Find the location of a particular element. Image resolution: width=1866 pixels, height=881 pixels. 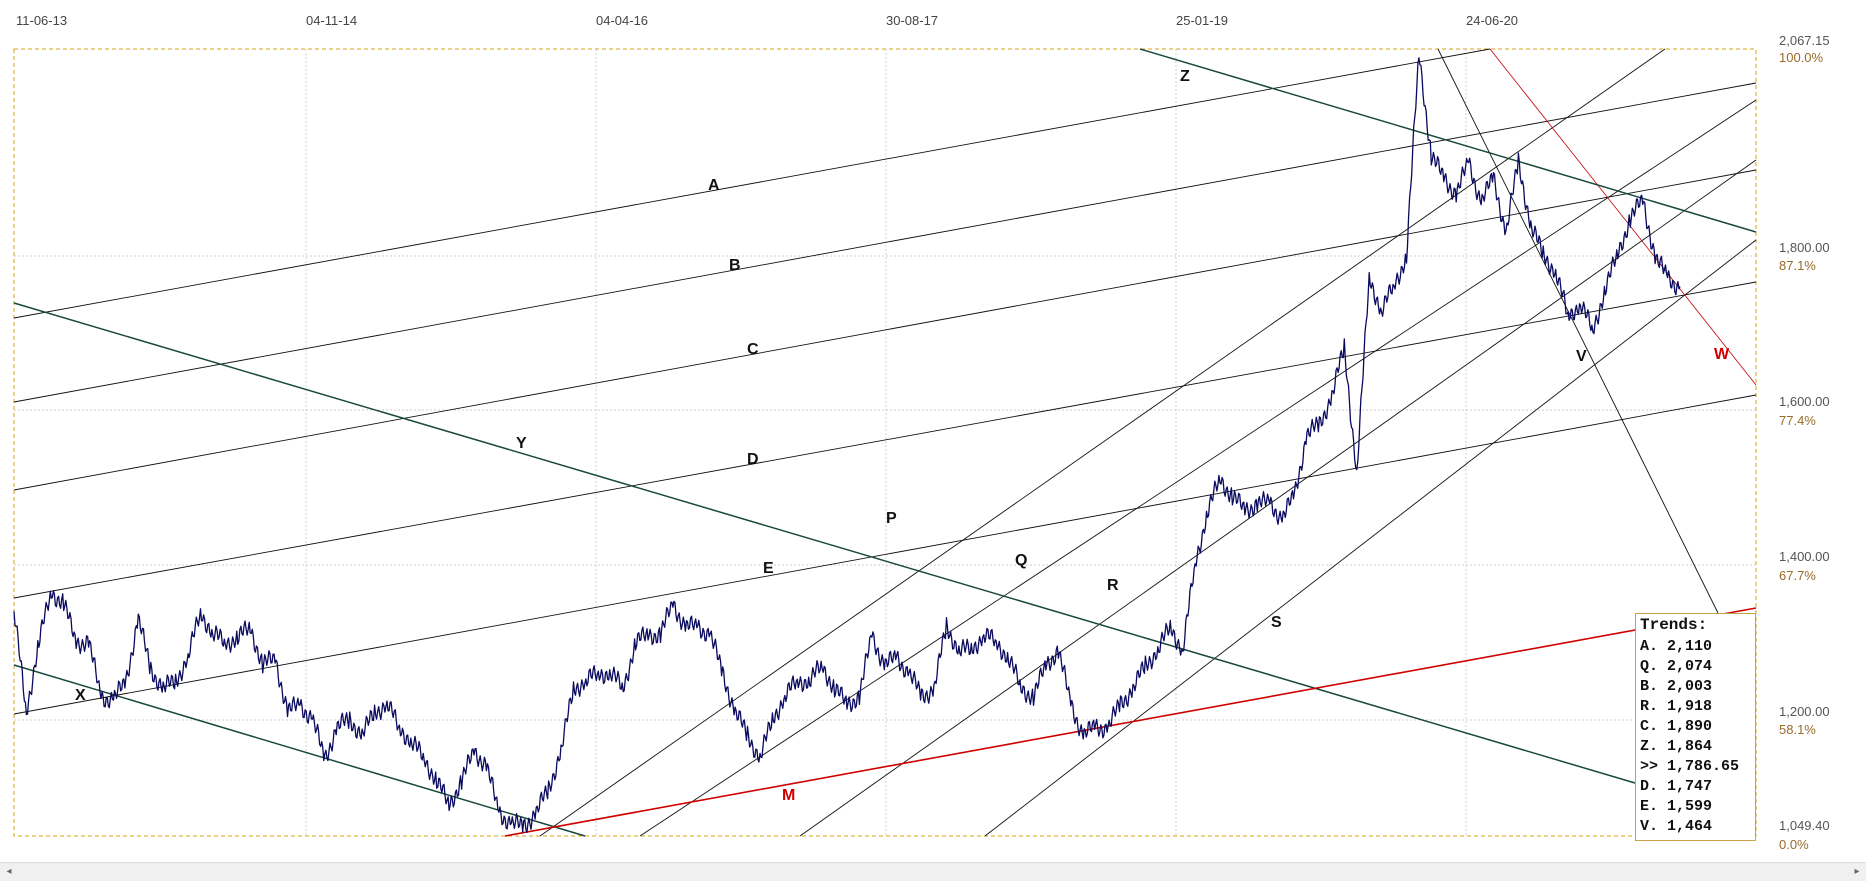

trend-line-v is located at coordinates (1578, 331).